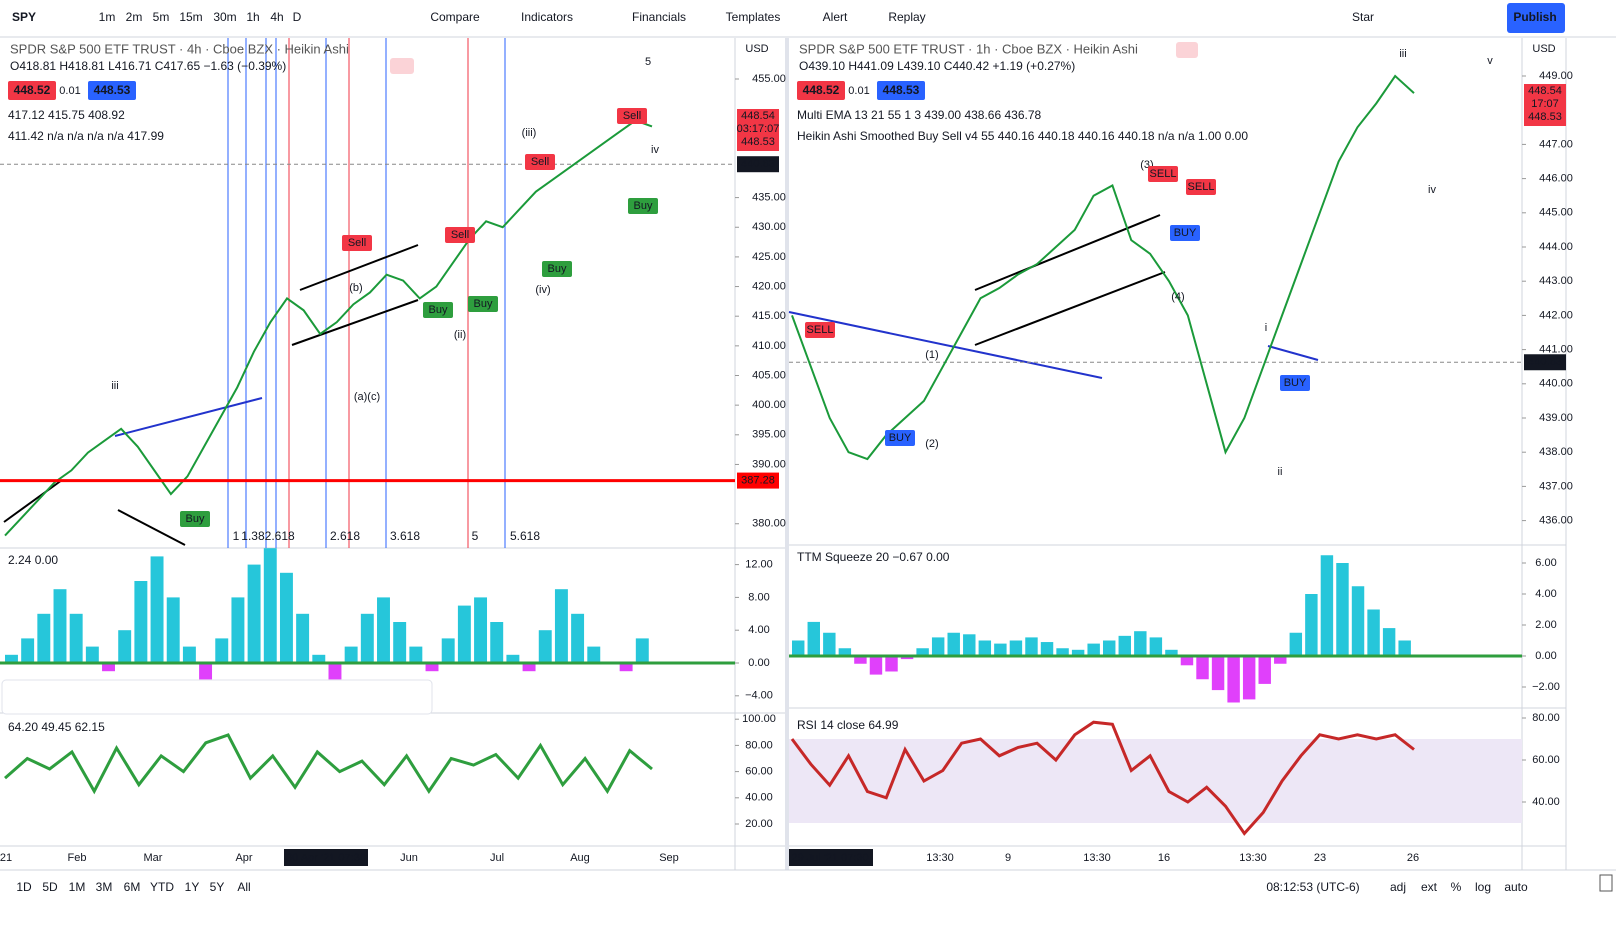 The height and width of the screenshot is (934, 1616). Describe the element at coordinates (24, 887) in the screenshot. I see `range-button: 1D` at that location.